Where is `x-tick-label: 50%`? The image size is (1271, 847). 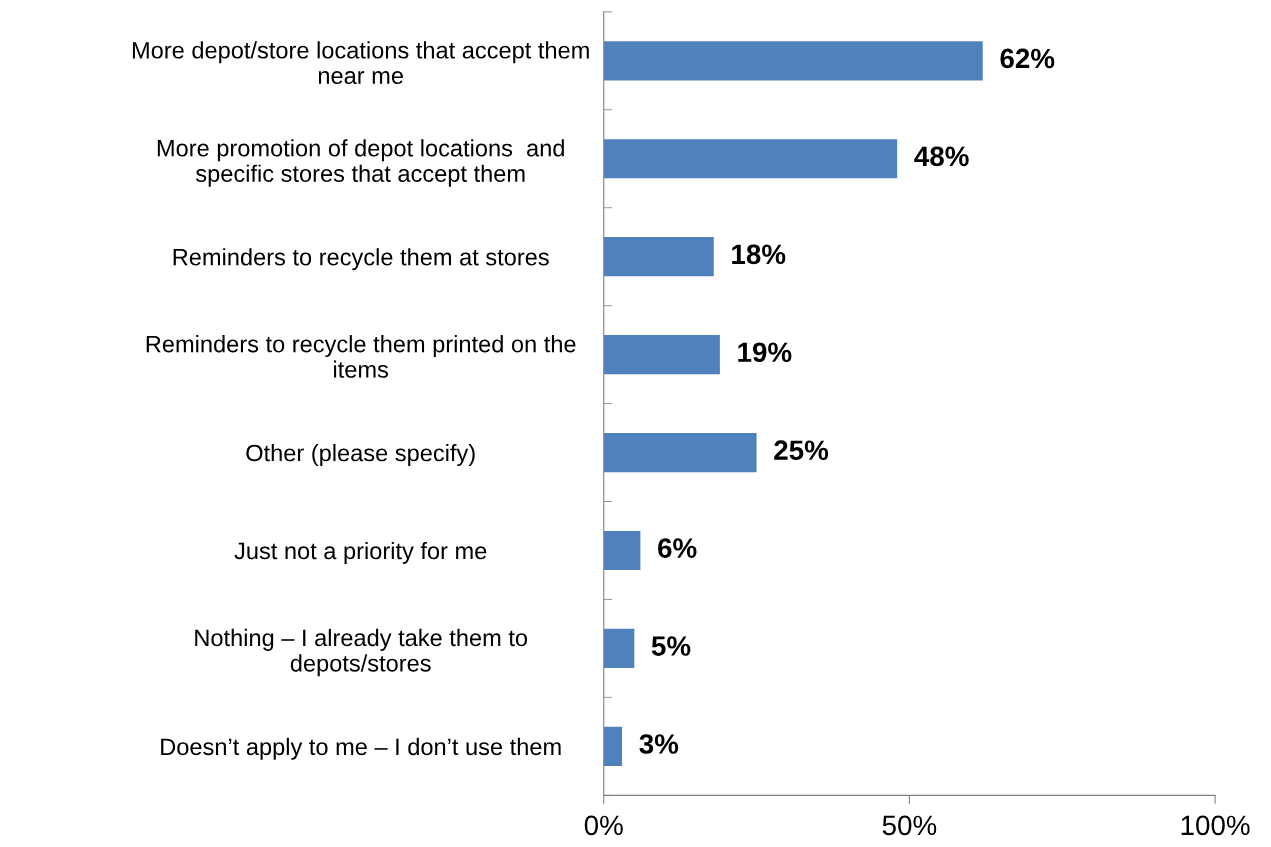 x-tick-label: 50% is located at coordinates (909, 825).